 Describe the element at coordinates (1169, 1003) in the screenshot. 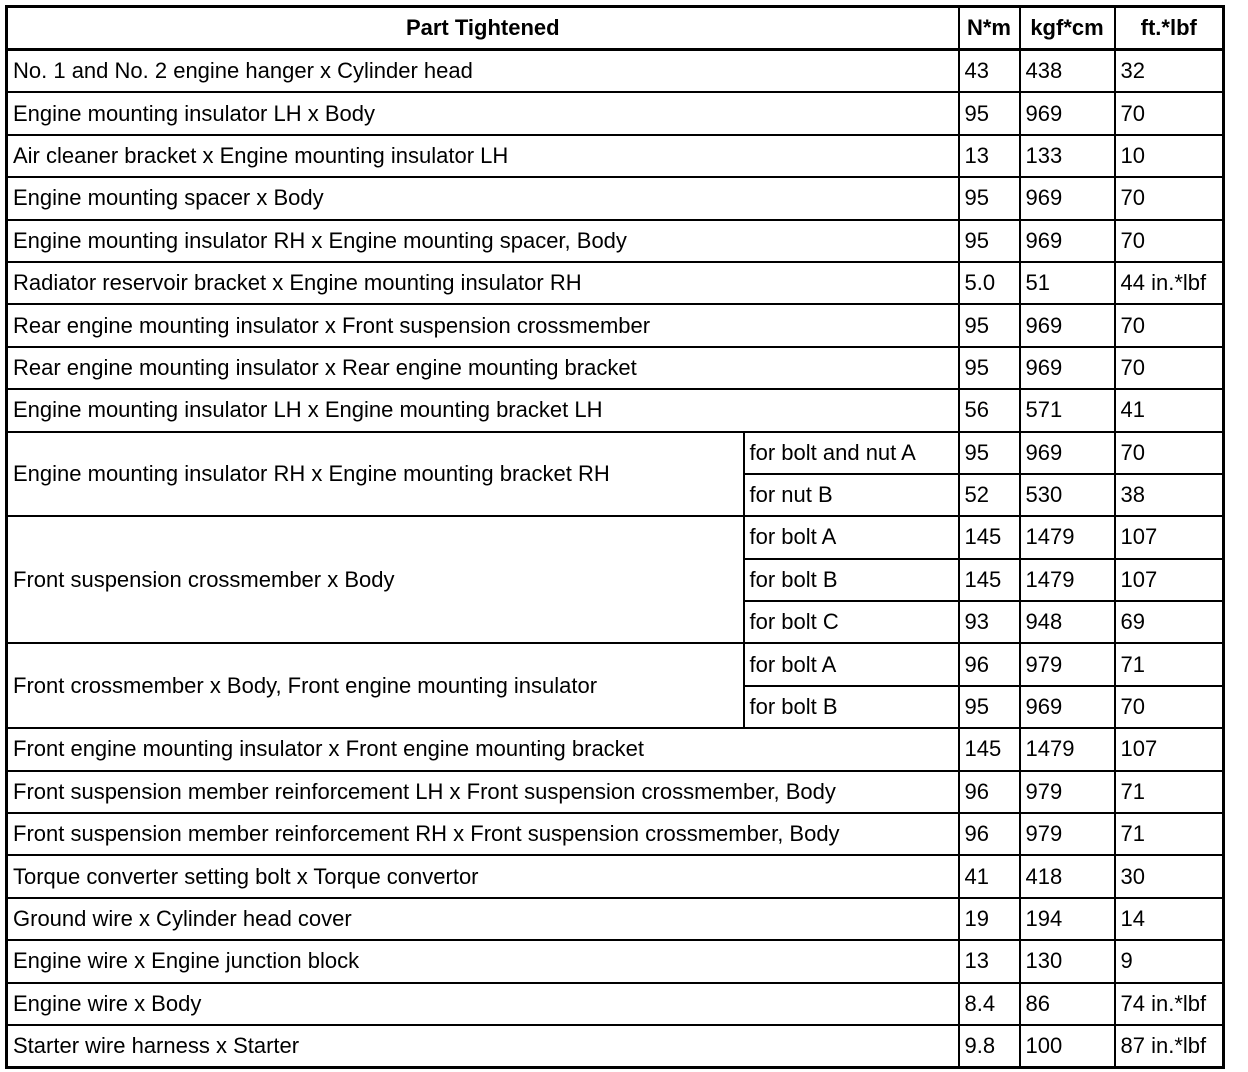

I see `ft-lbf-cell: 74 in.*lbf` at that location.